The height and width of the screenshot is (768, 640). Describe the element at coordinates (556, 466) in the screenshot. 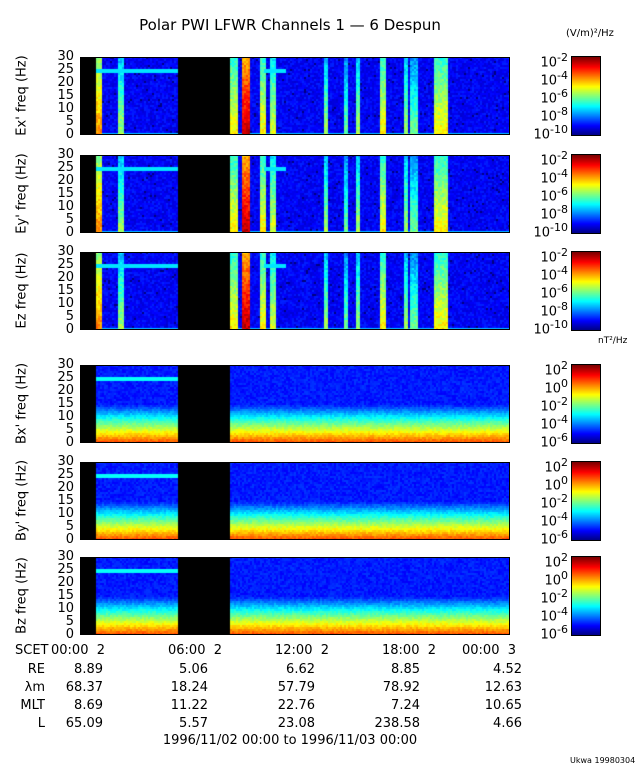

I see `colorbar-tick: 10²` at that location.